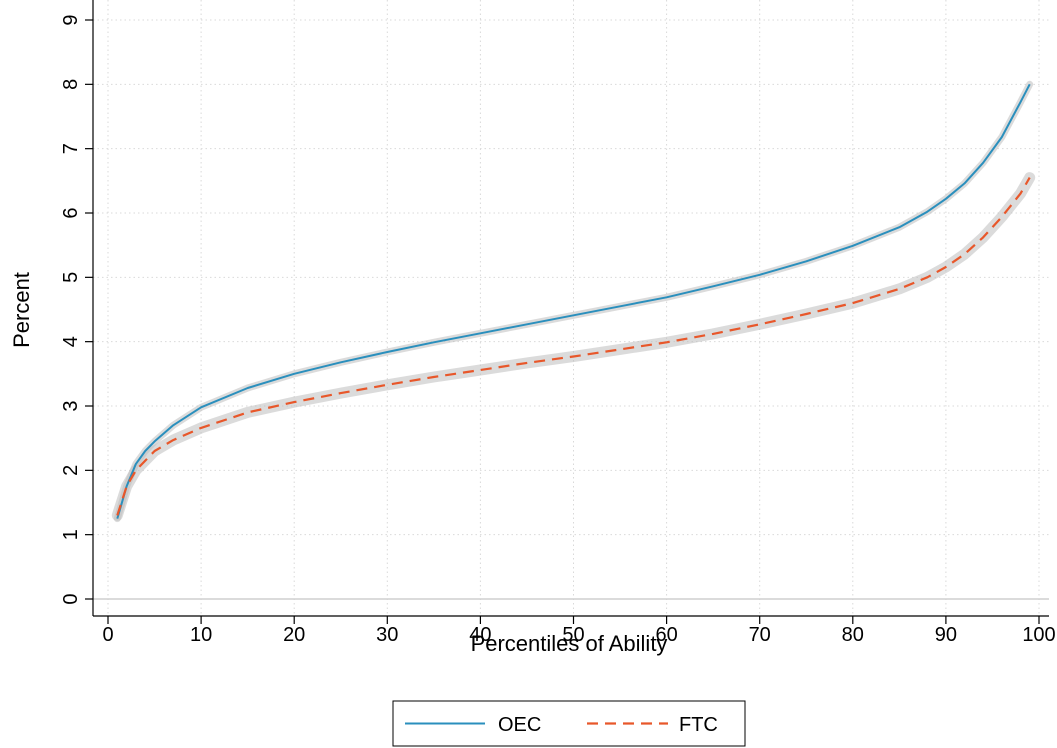 The height and width of the screenshot is (748, 1057). Describe the element at coordinates (573, 635) in the screenshot. I see `x-tick-label: 50` at that location.